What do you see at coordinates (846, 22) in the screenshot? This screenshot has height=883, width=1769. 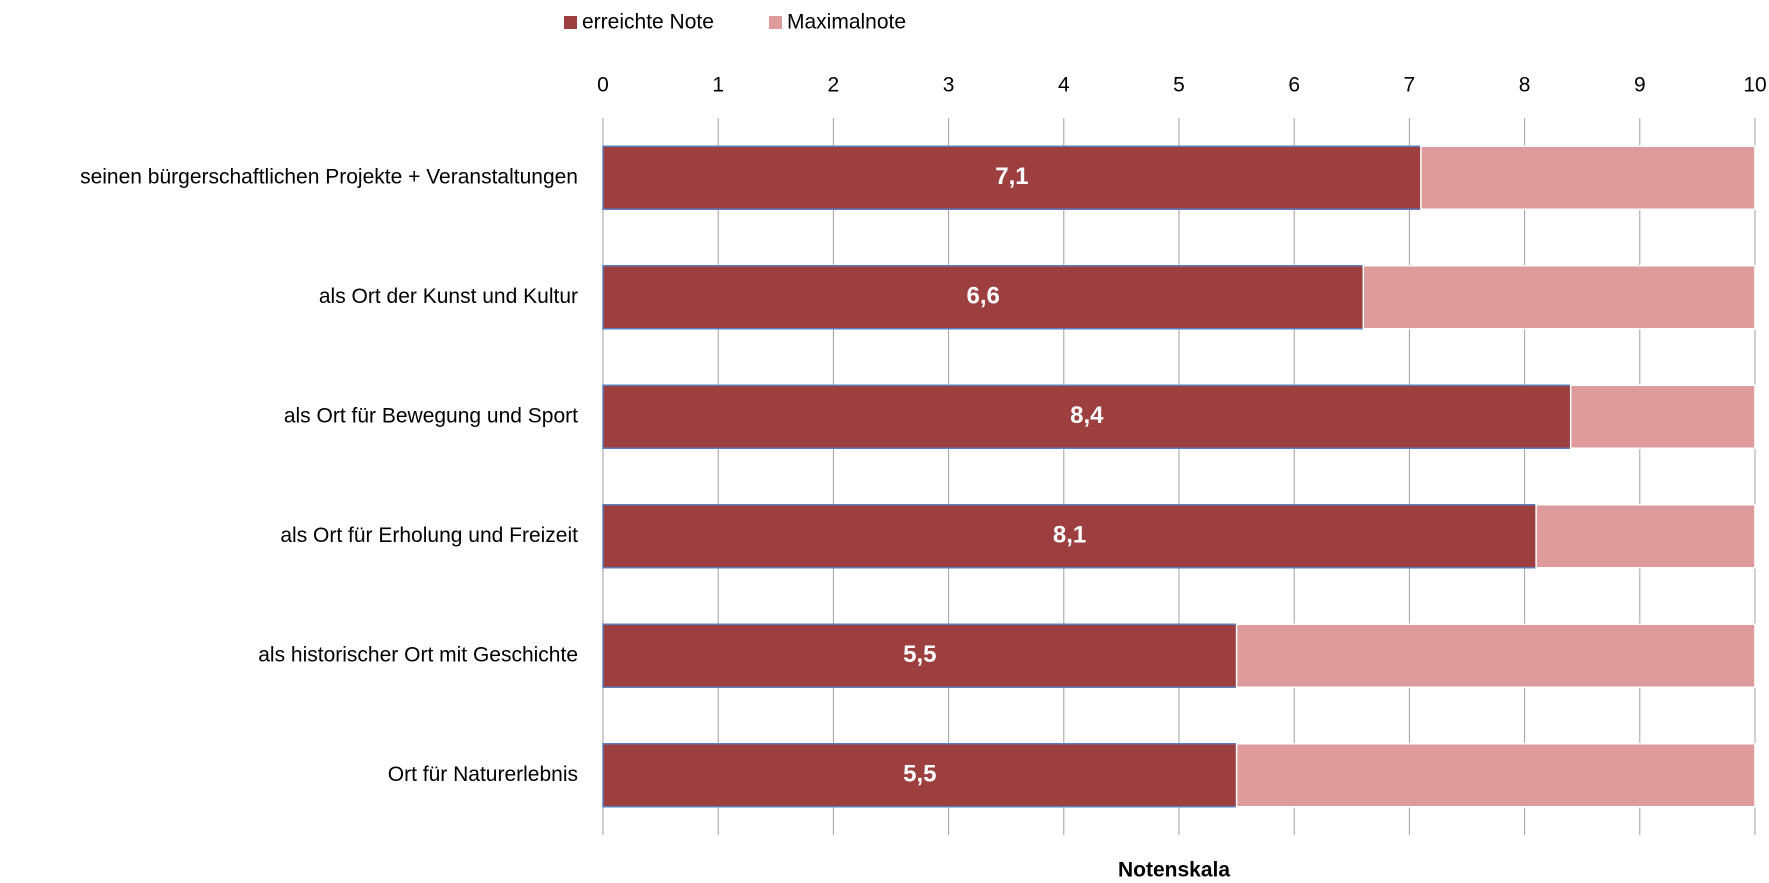 I see `legend-label: Maximalnote` at bounding box center [846, 22].